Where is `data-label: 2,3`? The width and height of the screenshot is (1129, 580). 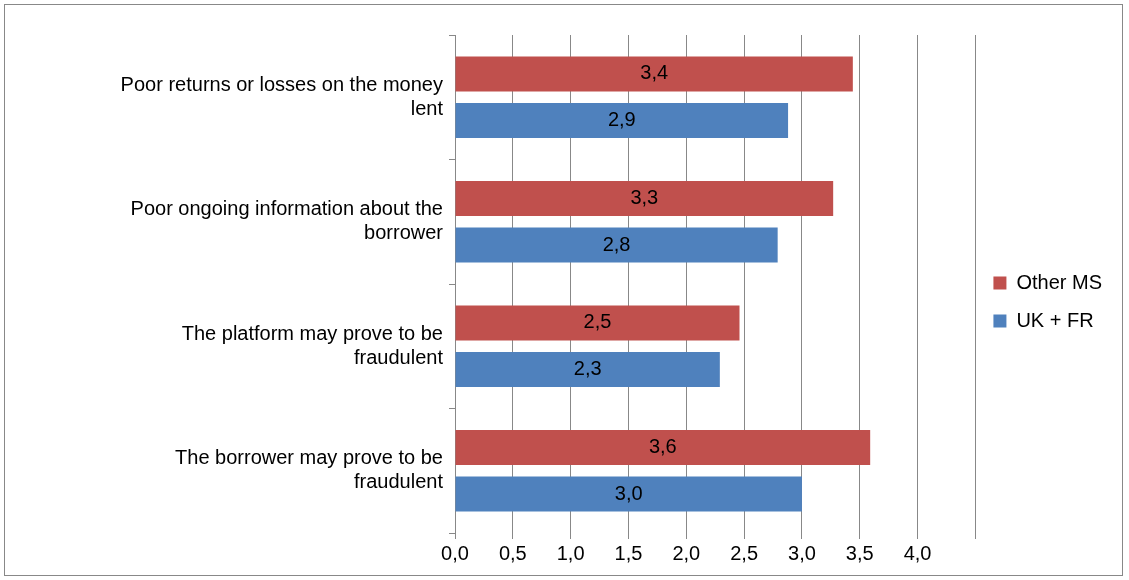
data-label: 2,3 is located at coordinates (587, 368).